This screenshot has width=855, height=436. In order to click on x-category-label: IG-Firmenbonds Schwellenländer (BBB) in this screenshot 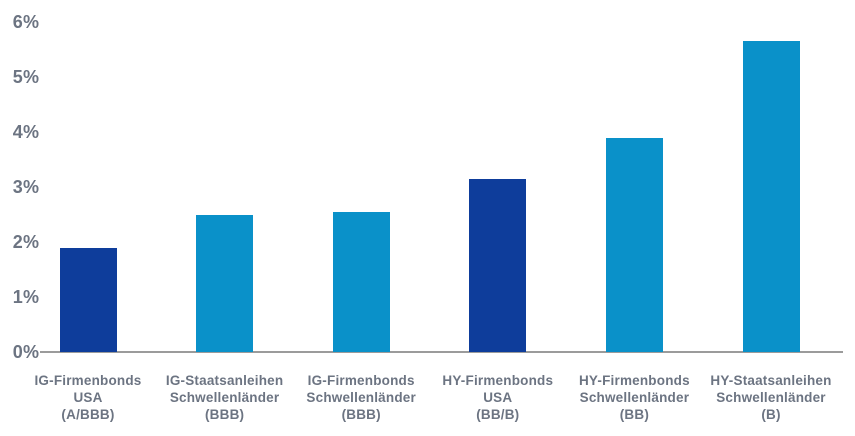, I will do `click(361, 397)`.